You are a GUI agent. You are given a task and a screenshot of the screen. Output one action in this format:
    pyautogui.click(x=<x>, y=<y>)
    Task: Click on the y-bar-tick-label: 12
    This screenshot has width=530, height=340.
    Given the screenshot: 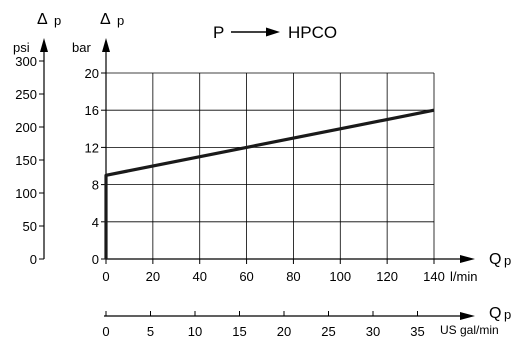 What is the action you would take?
    pyautogui.click(x=92, y=147)
    